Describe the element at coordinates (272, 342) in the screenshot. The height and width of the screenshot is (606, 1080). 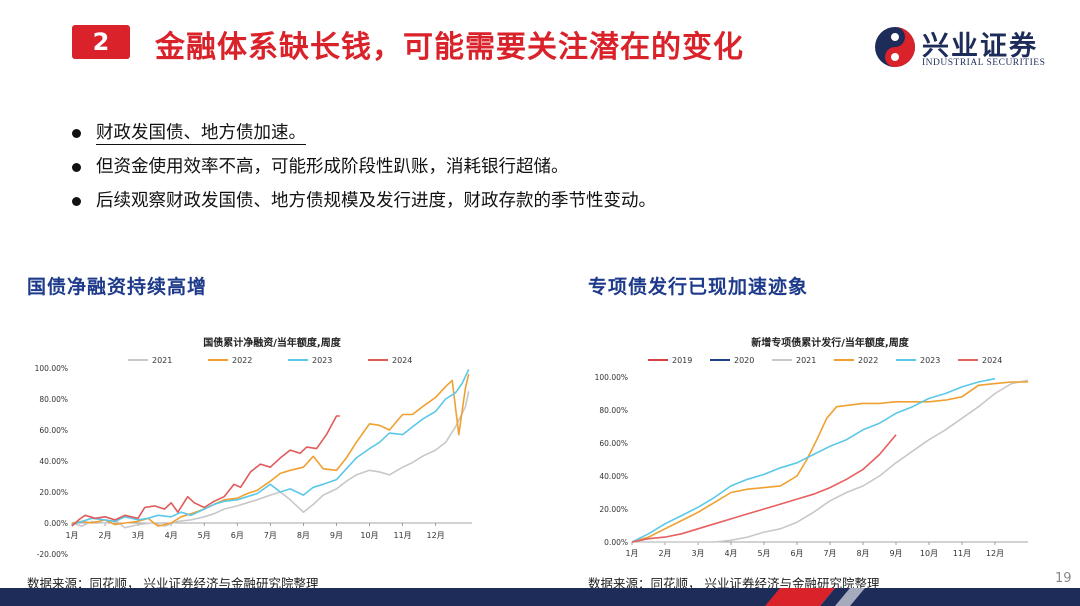
I see `chart-title: 国债累计净融资/当年额度,周度` at that location.